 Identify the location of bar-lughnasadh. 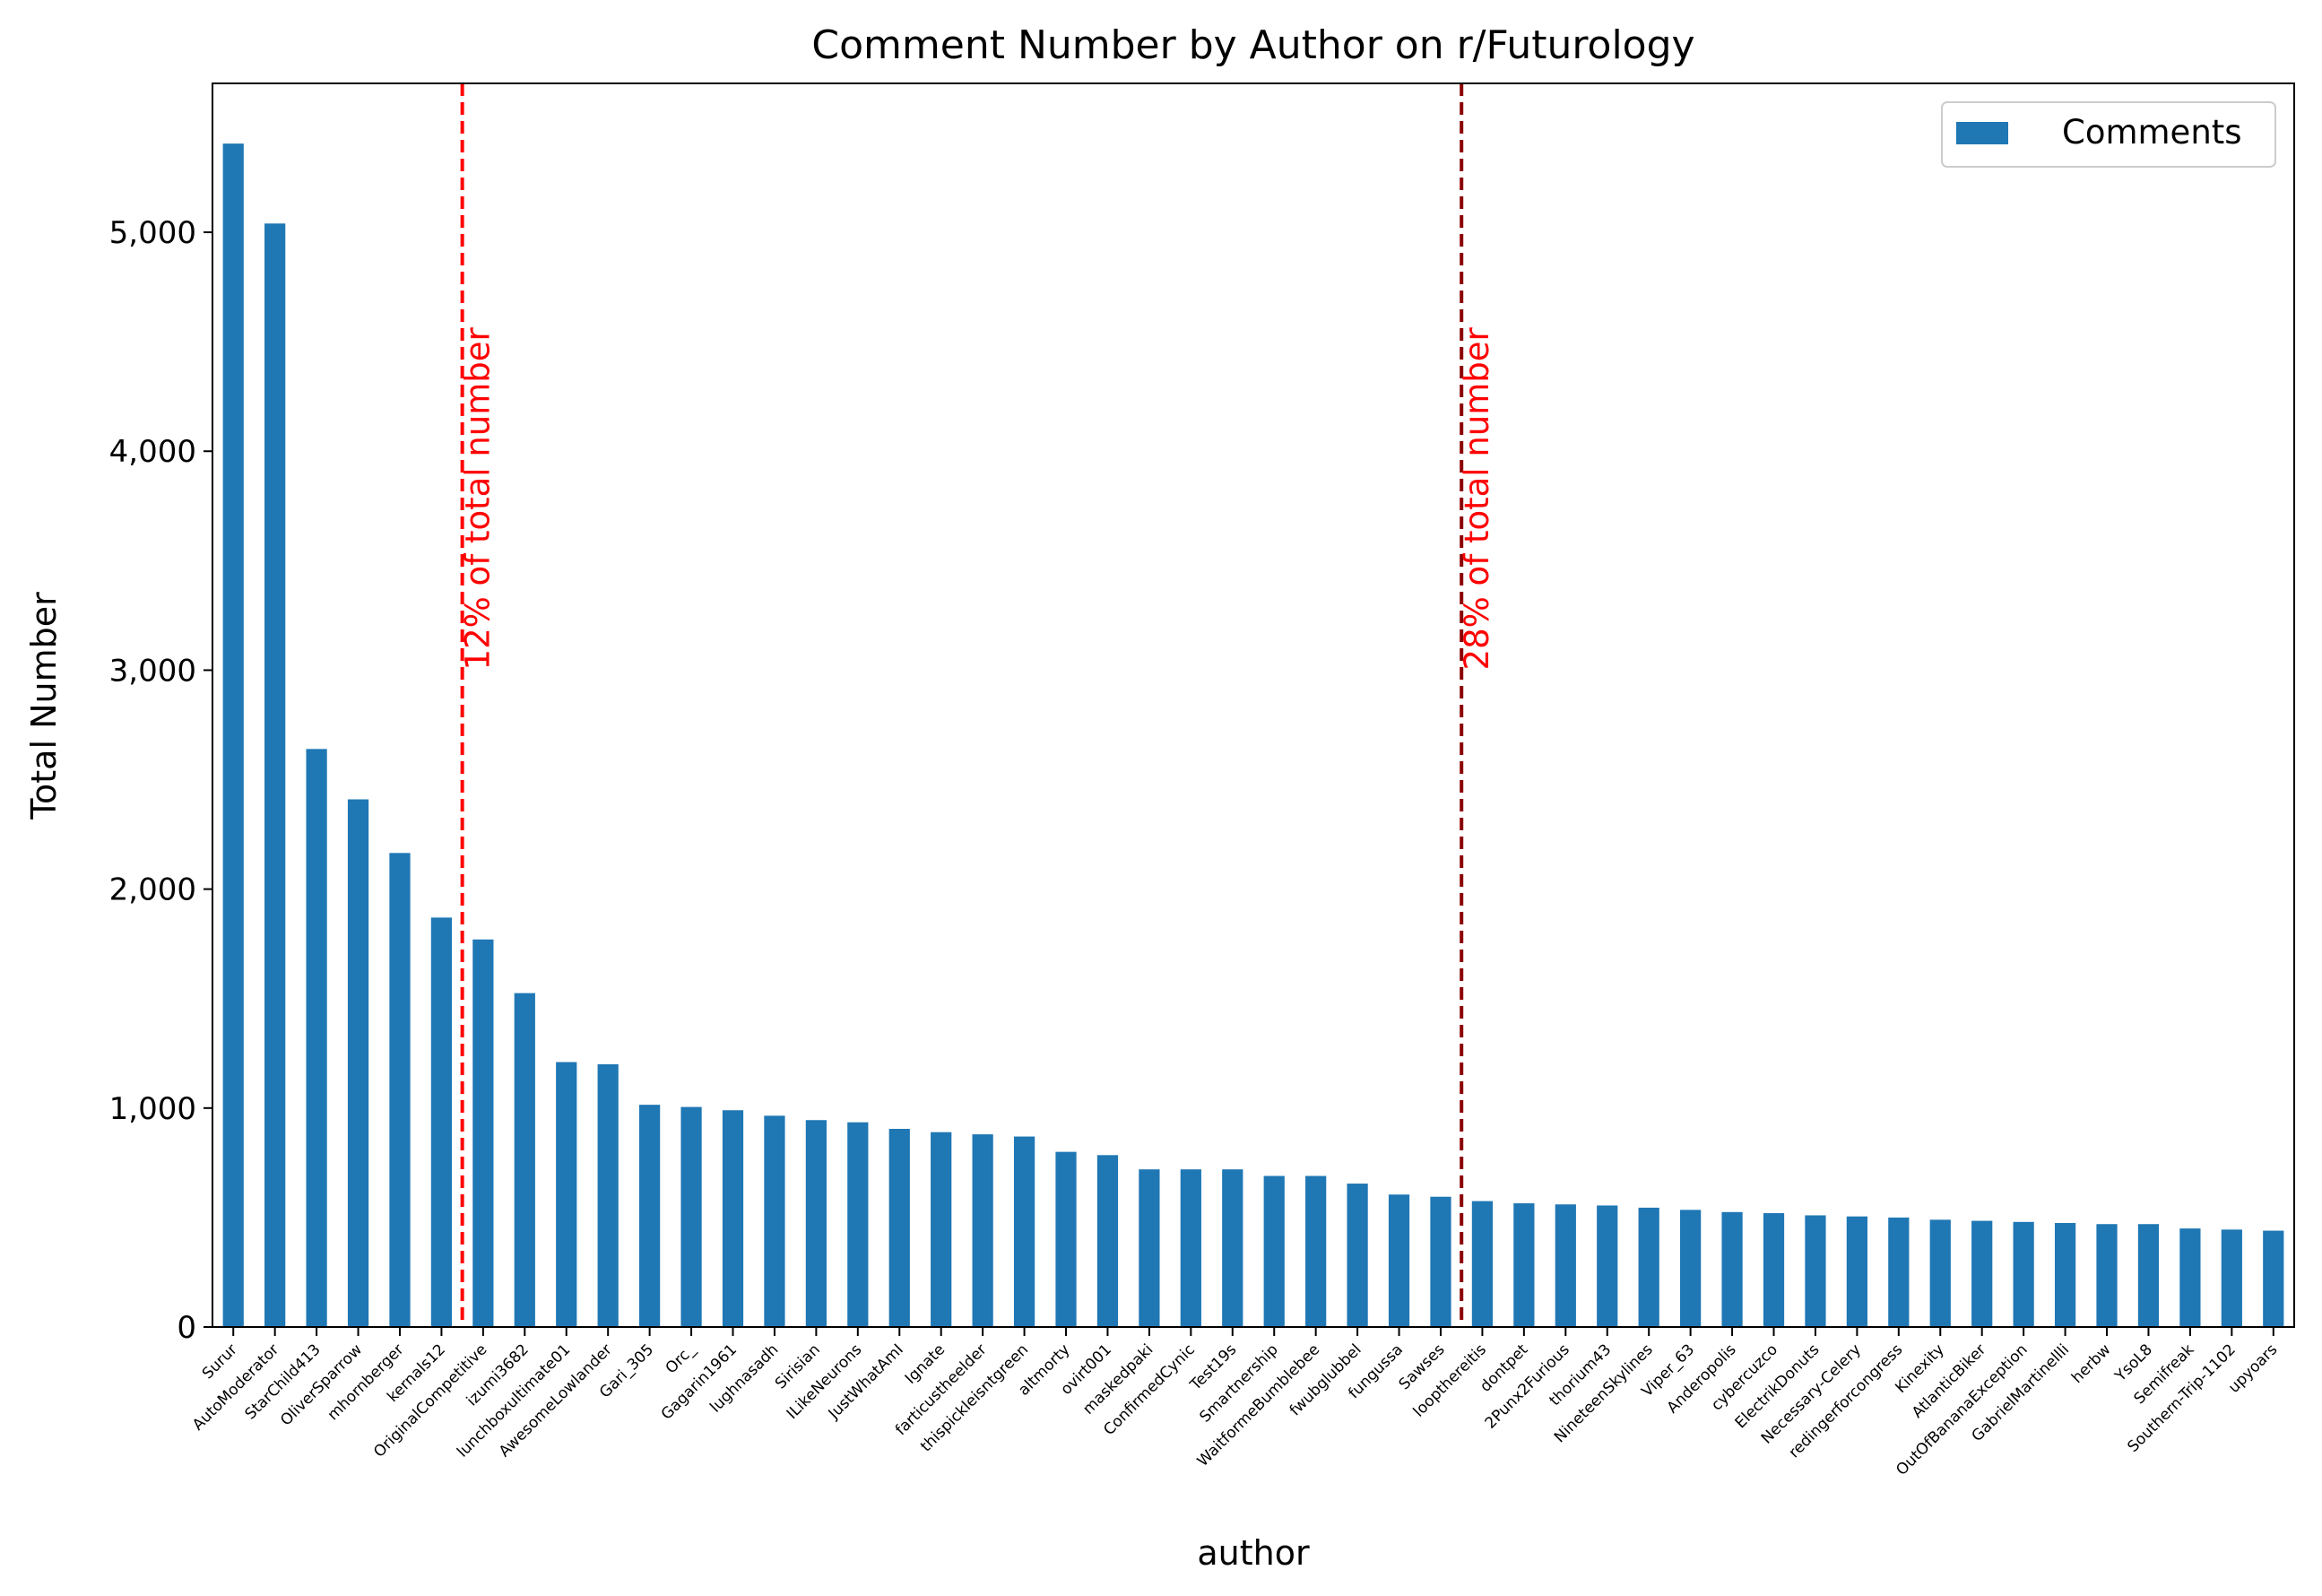
(774, 1221).